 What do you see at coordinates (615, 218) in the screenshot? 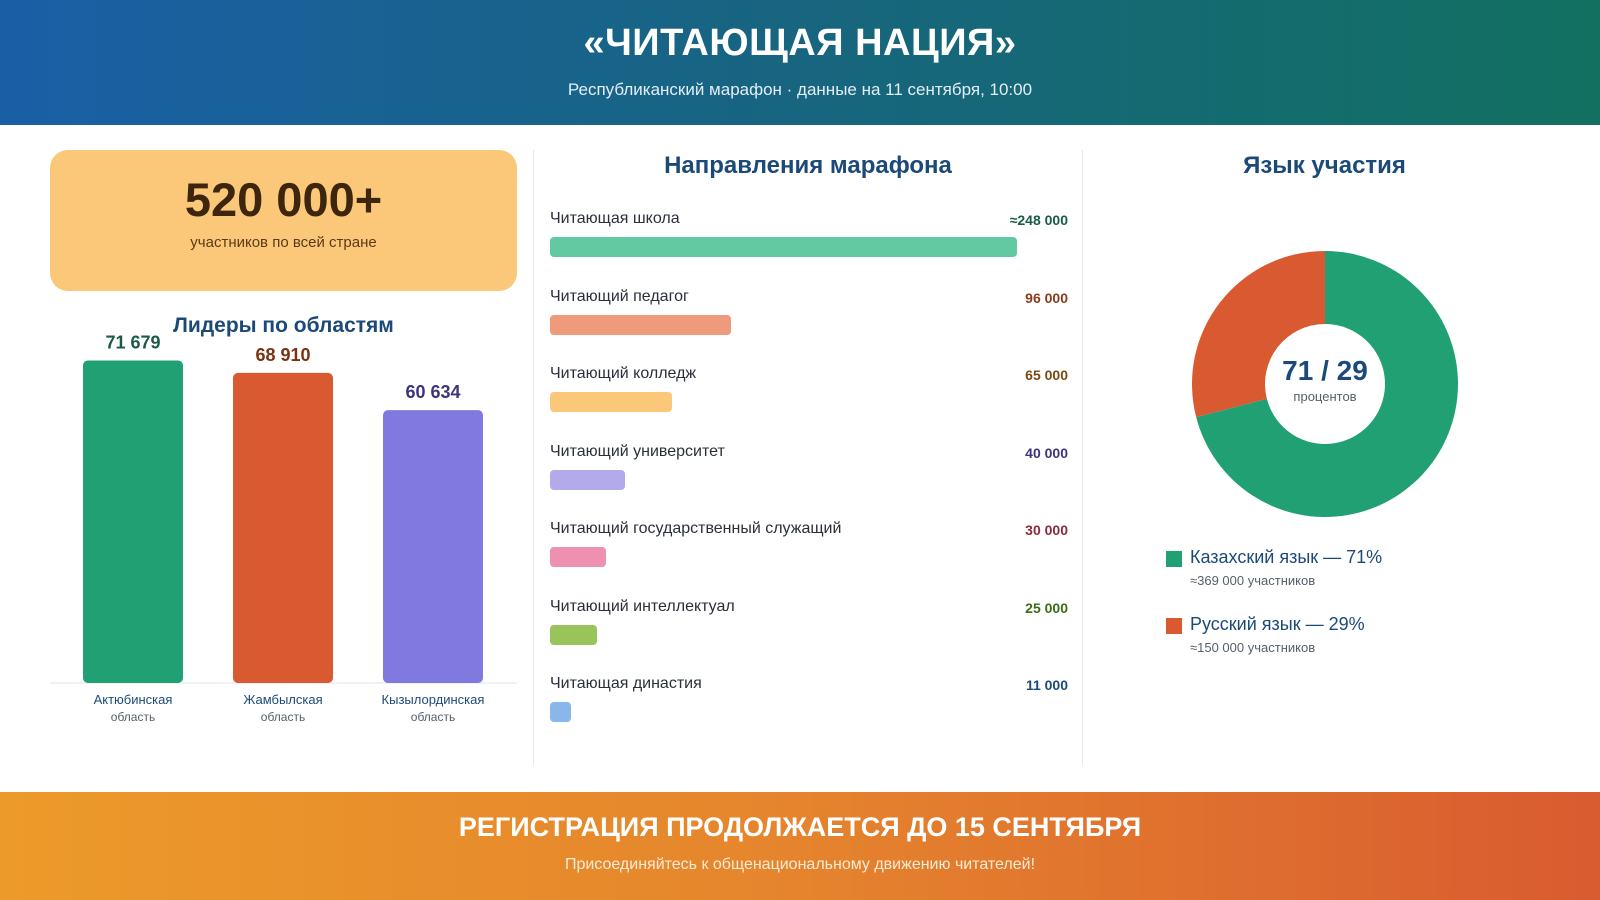
I see `direction-name: Читающая школа` at bounding box center [615, 218].